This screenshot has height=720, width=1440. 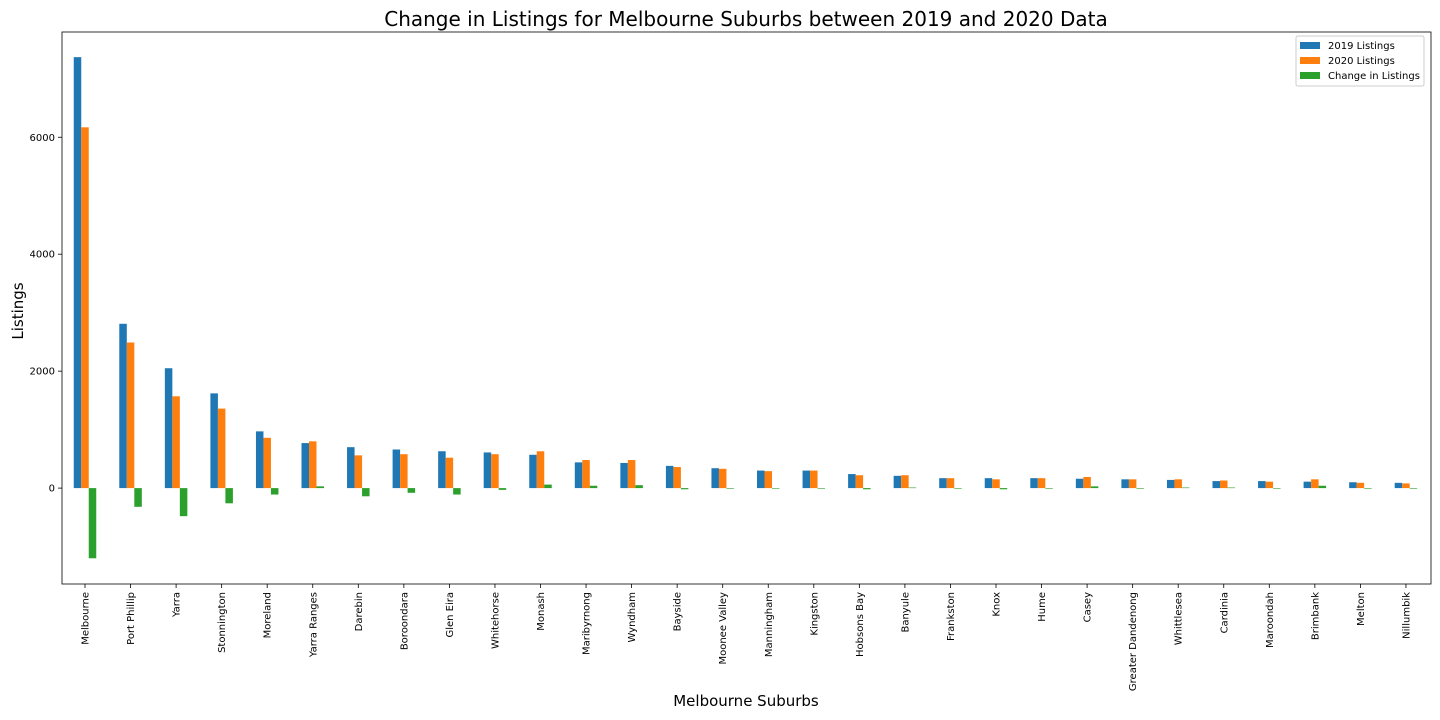 What do you see at coordinates (42, 255) in the screenshot?
I see `y-tick-label: 4000` at bounding box center [42, 255].